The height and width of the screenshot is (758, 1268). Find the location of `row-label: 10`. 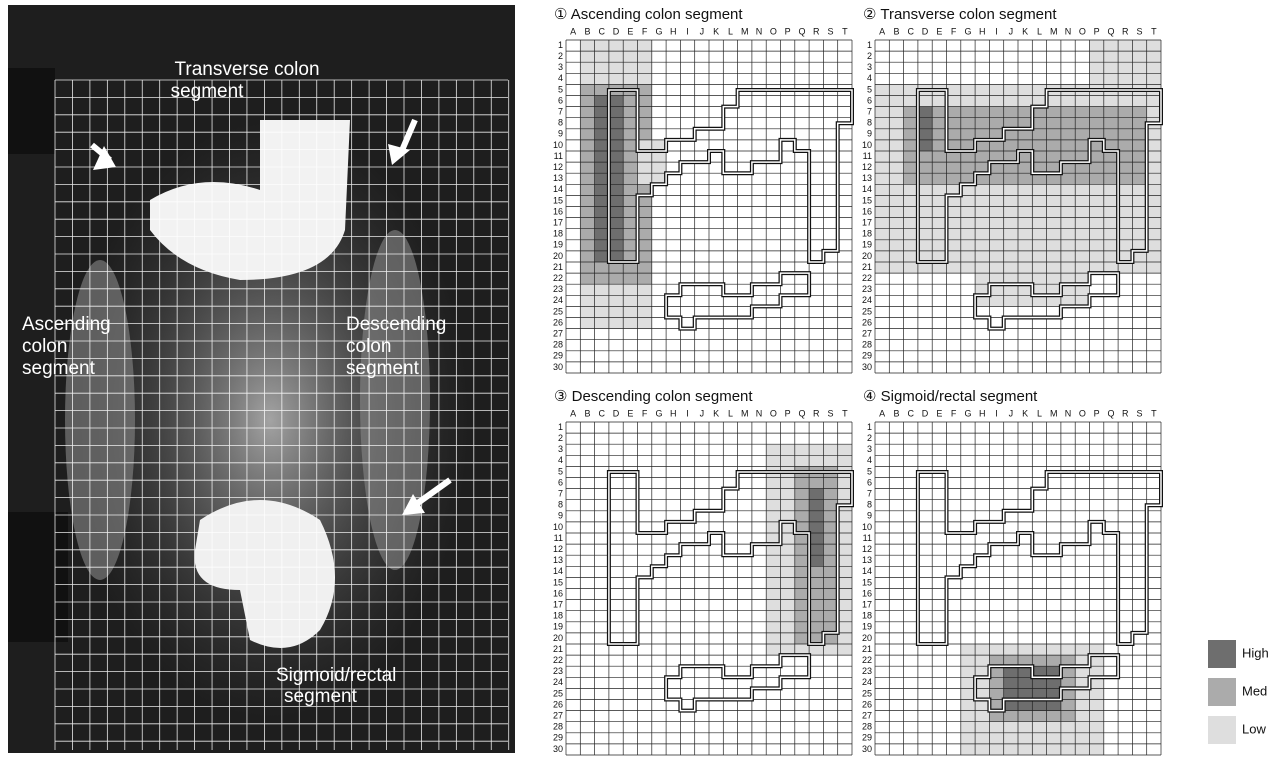

row-label: 10 is located at coordinates (867, 527).